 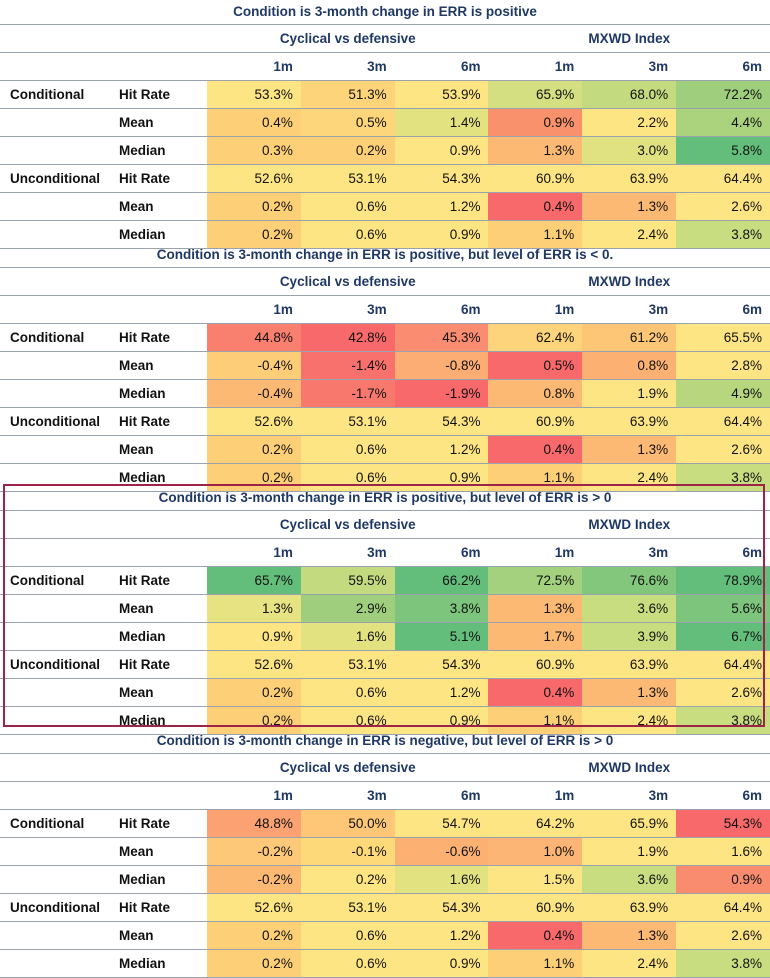 I want to click on row-group-label: Conditional, so click(x=47, y=94).